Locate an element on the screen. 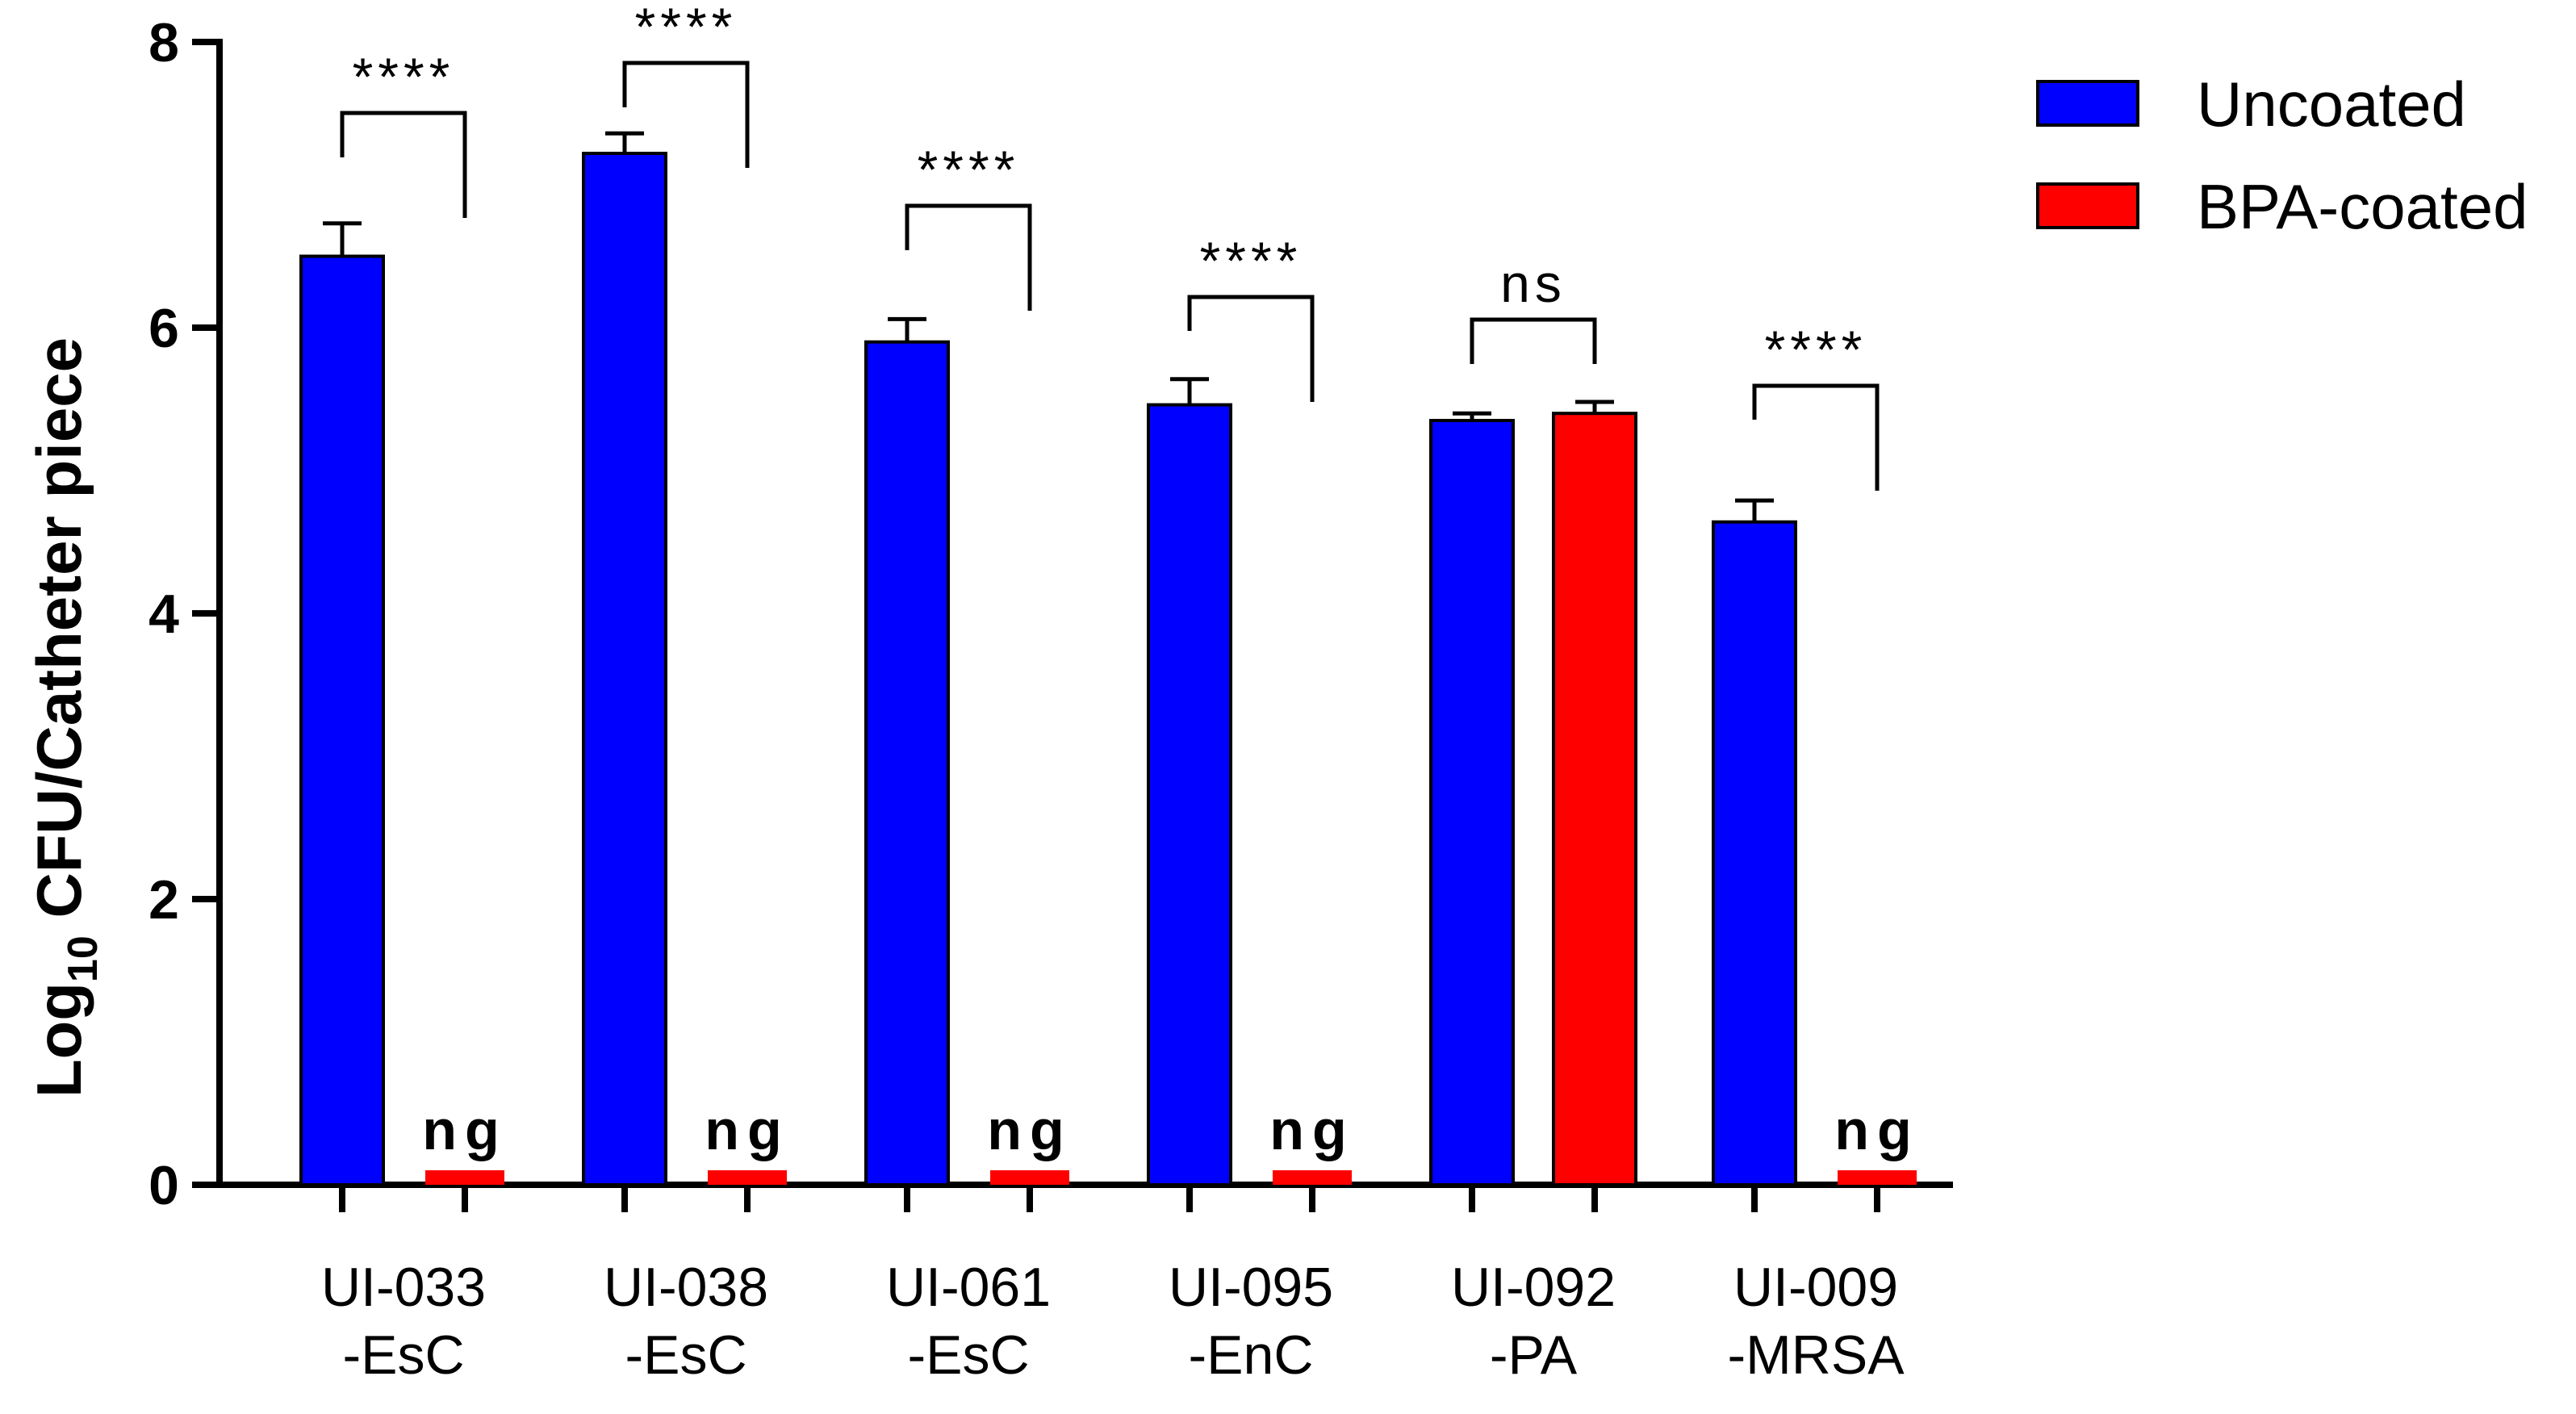 The image size is (2576, 1414). y-axis: 0 2 4 6 8 is located at coordinates (185, 614).